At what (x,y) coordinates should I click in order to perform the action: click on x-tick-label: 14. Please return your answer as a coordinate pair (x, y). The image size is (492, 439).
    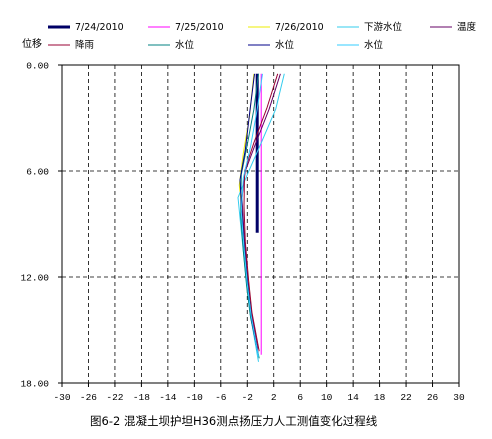
    Looking at the image, I should click on (353, 397).